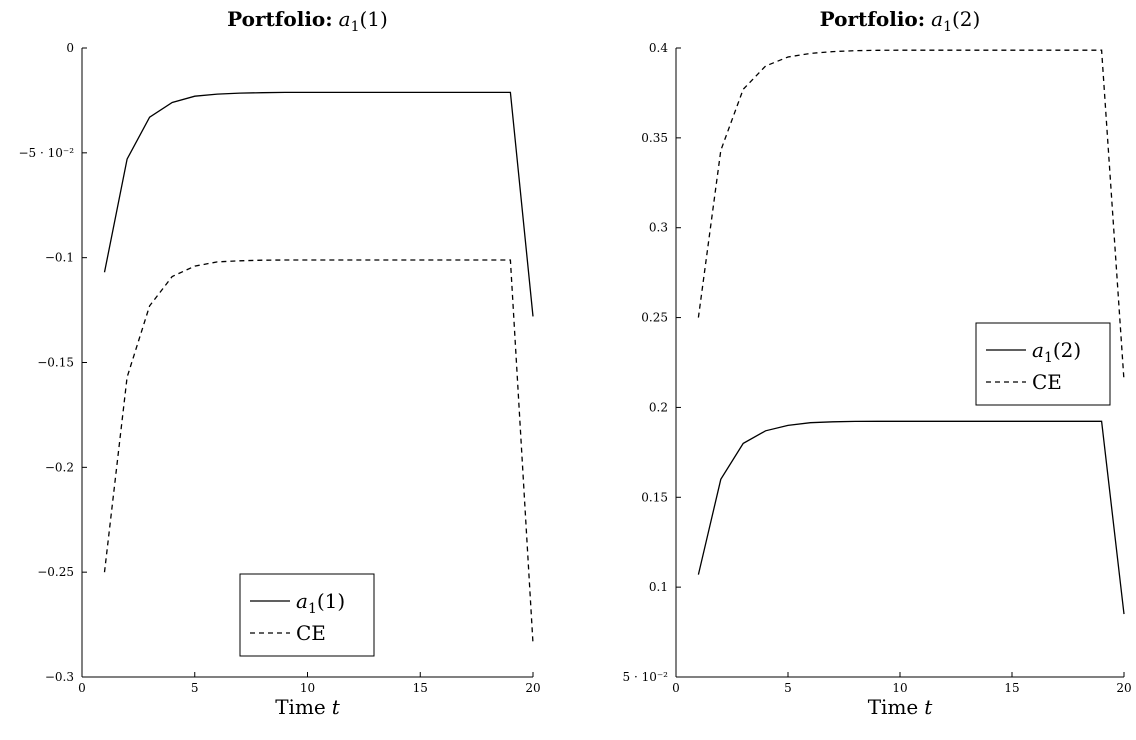  What do you see at coordinates (59, 258) in the screenshot?
I see `y-tick-label: −0.1` at bounding box center [59, 258].